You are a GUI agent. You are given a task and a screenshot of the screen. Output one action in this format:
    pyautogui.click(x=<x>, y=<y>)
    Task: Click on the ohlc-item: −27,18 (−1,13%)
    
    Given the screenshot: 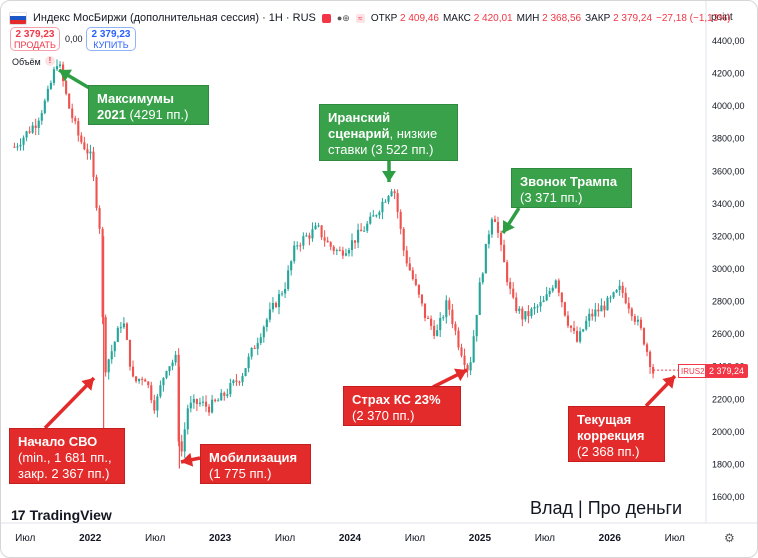 What is the action you would take?
    pyautogui.click(x=693, y=18)
    